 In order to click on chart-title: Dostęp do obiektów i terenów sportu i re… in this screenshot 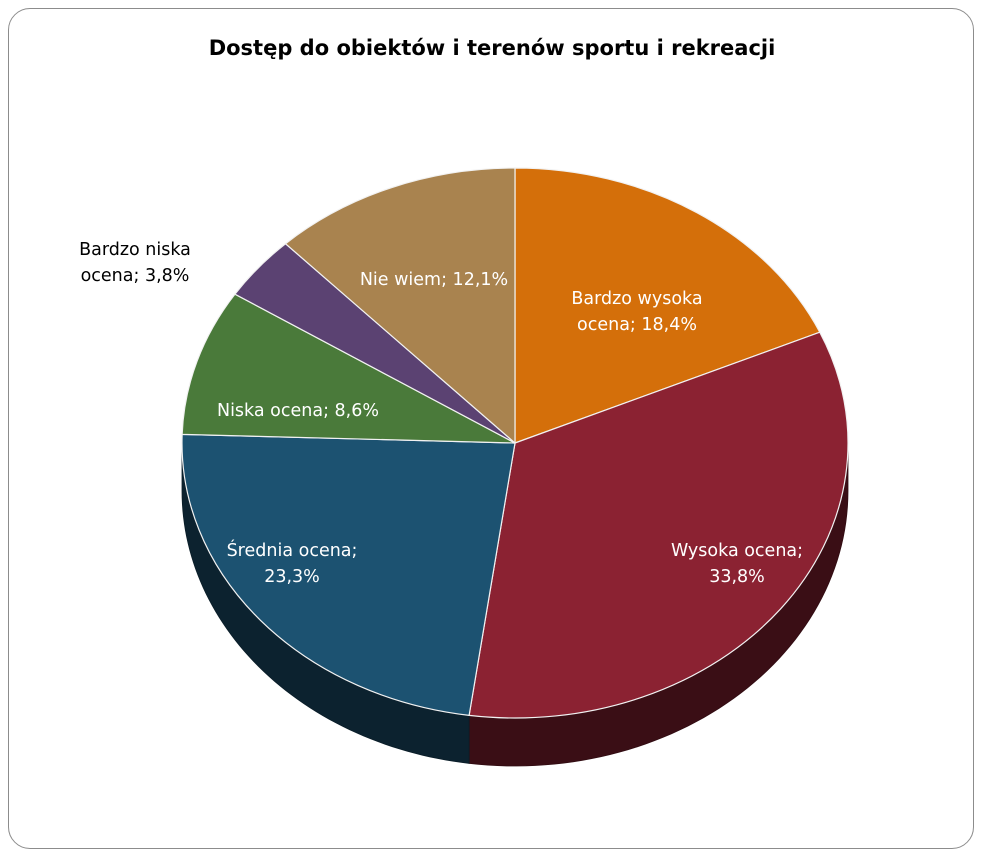, I will do `click(492, 48)`.